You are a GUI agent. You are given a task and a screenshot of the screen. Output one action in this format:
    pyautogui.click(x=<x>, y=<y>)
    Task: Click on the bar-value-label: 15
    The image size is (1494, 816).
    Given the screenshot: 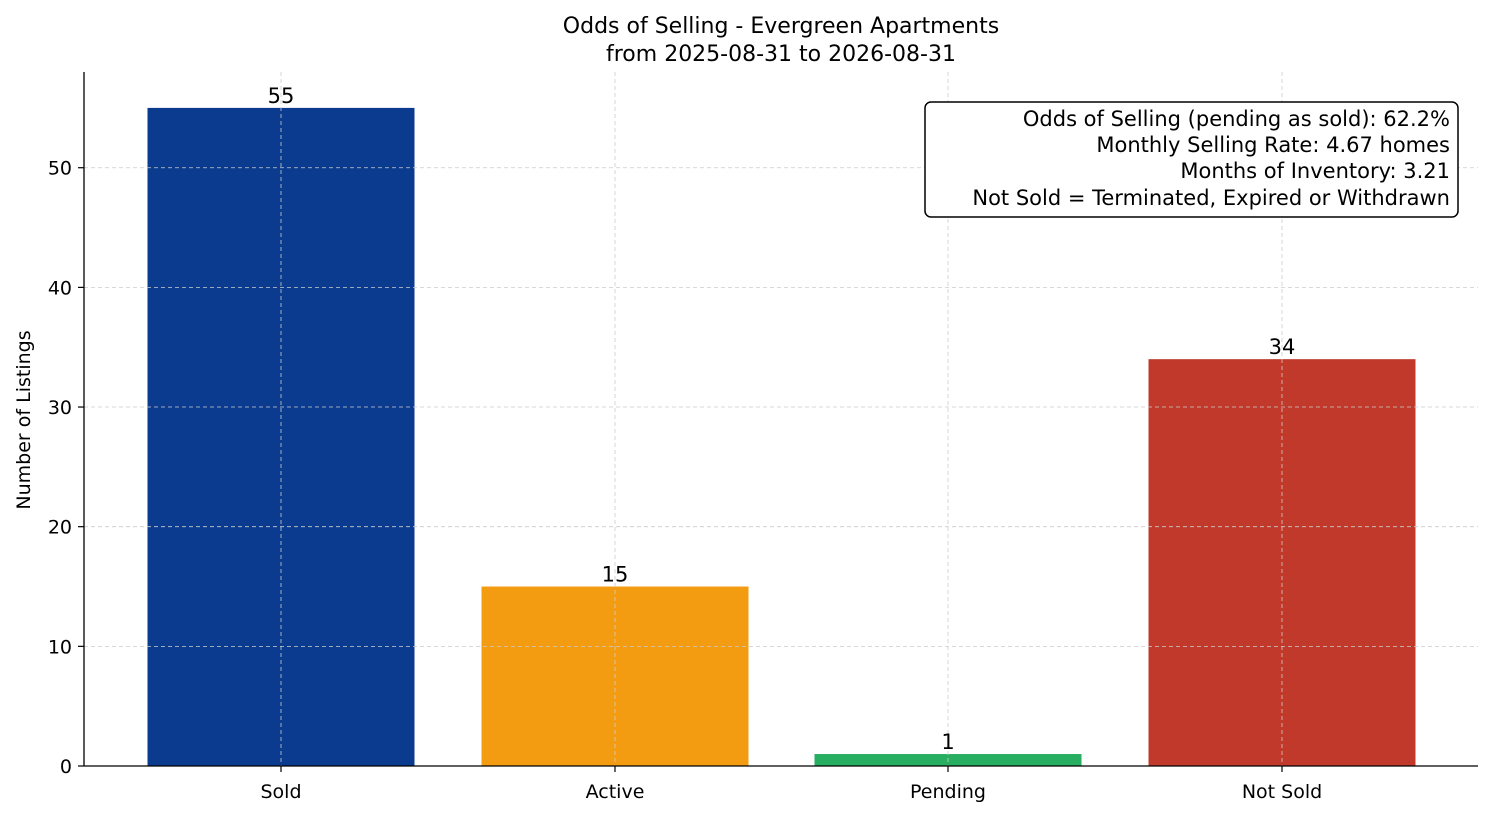 What is the action you would take?
    pyautogui.click(x=615, y=575)
    